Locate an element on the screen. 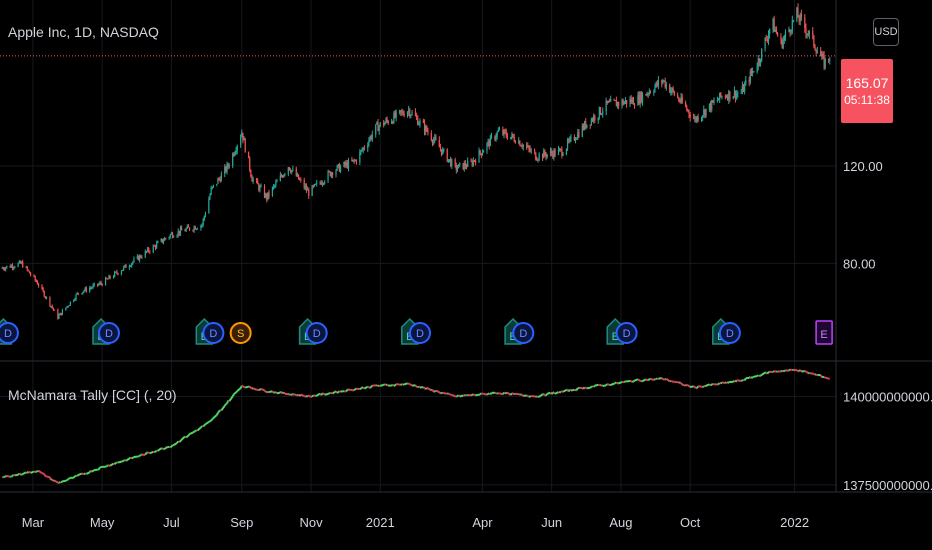  time-tick-label: Aug is located at coordinates (620, 522).